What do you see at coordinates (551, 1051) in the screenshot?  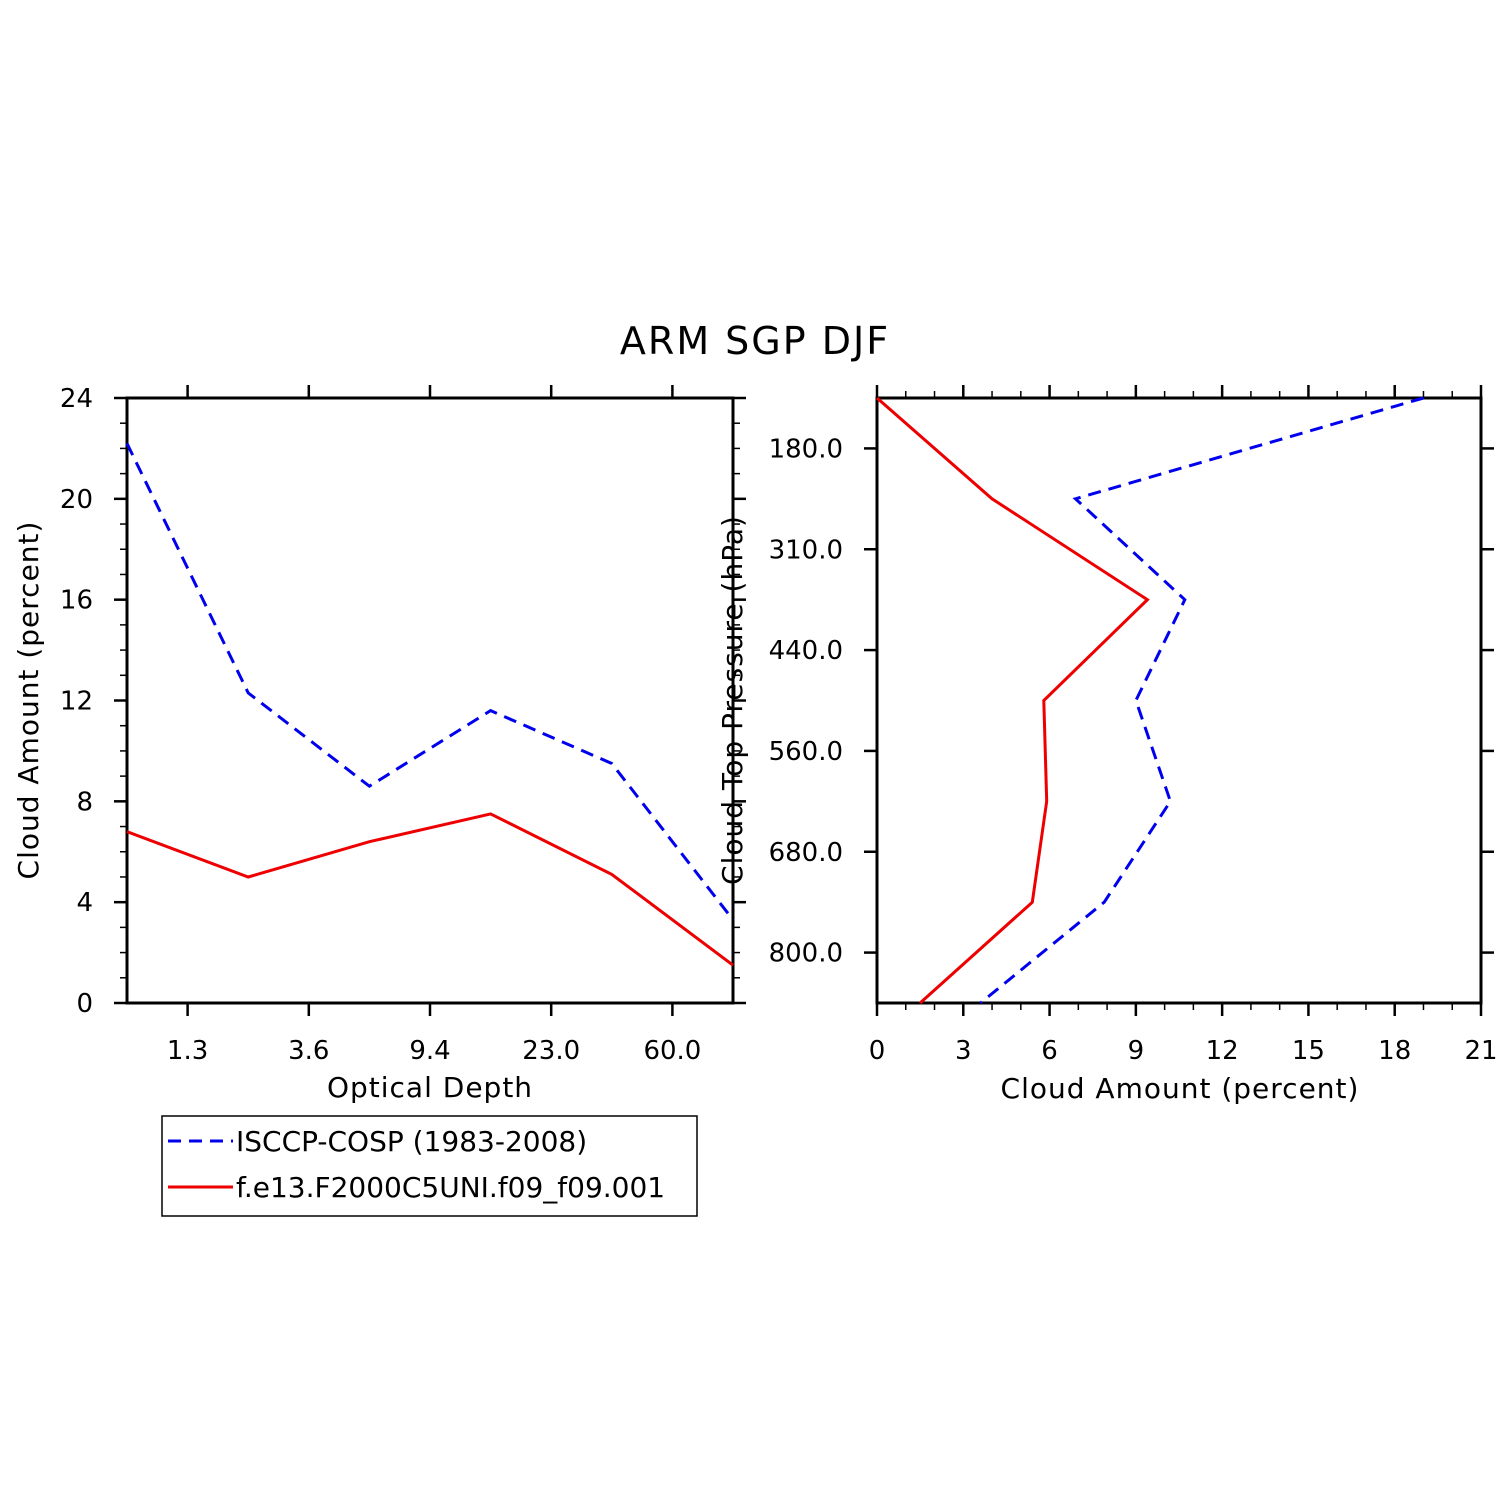 I see `left-x-tick-label: 23.0` at bounding box center [551, 1051].